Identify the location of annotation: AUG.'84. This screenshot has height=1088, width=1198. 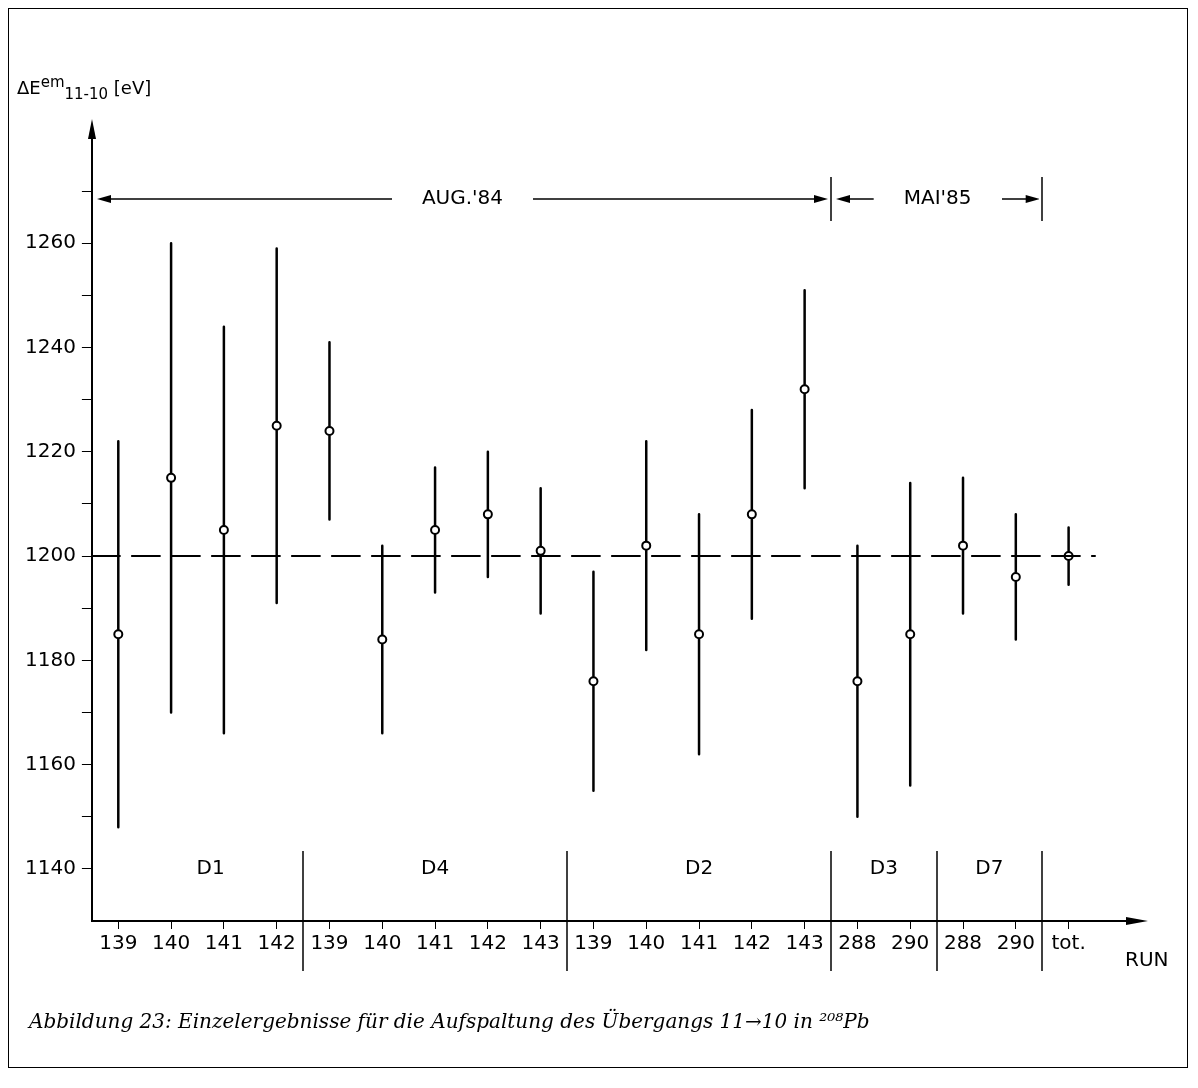
(462, 197).